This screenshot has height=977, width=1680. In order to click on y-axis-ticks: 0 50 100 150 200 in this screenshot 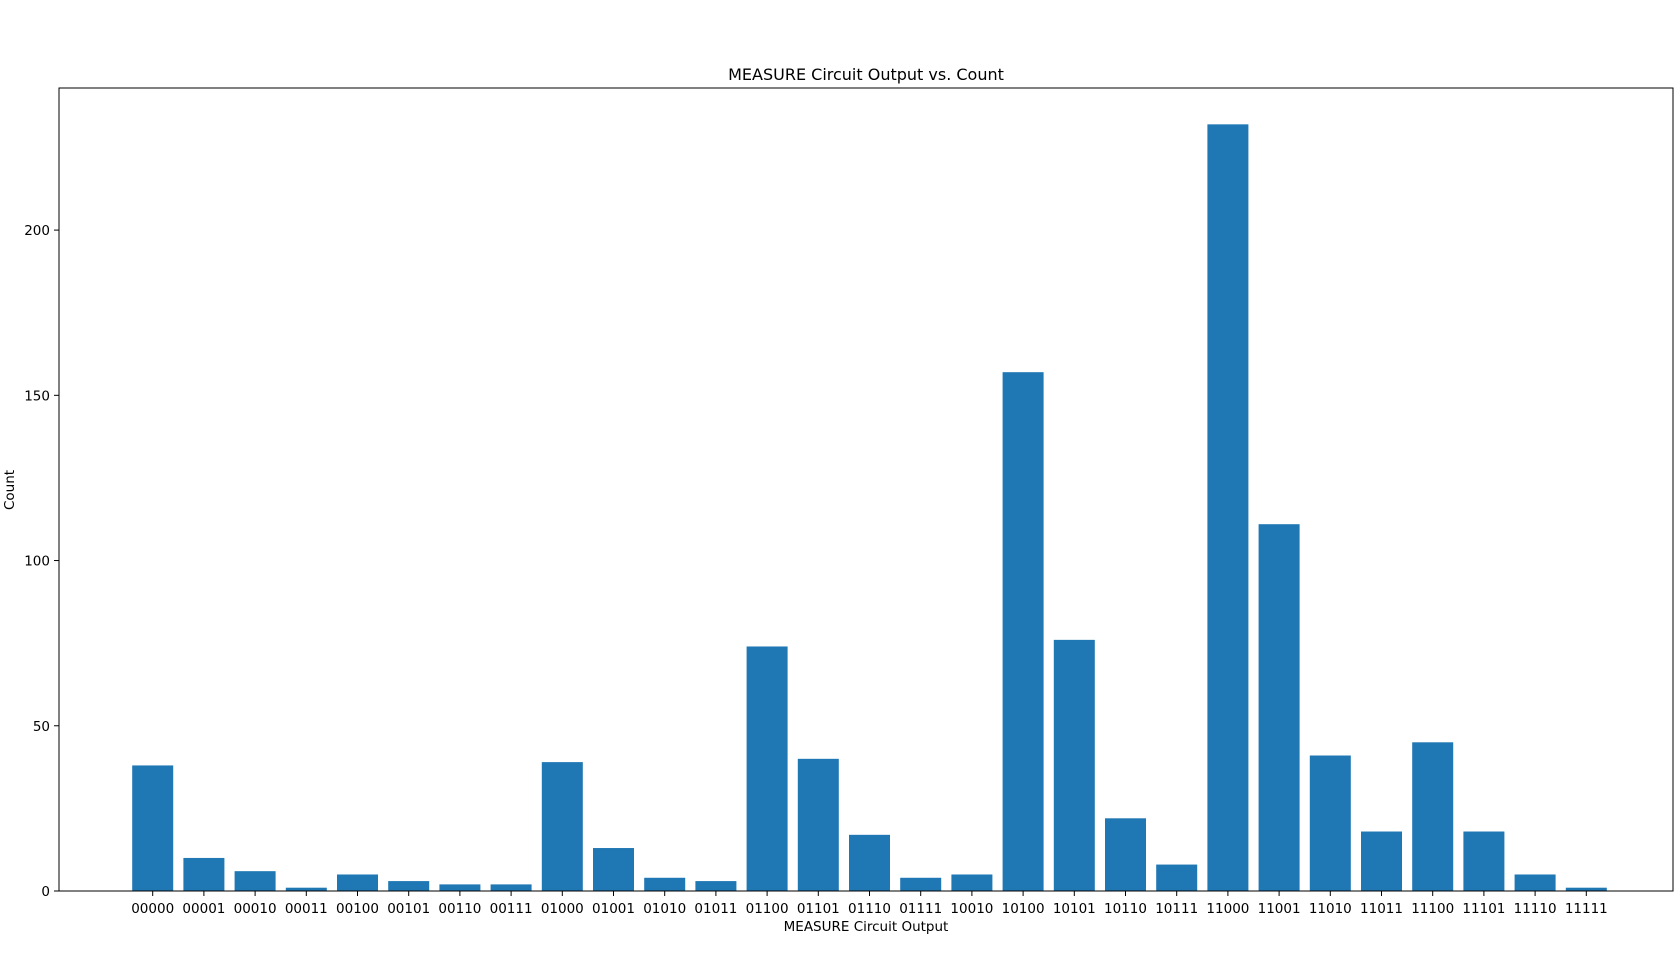, I will do `click(41, 561)`.